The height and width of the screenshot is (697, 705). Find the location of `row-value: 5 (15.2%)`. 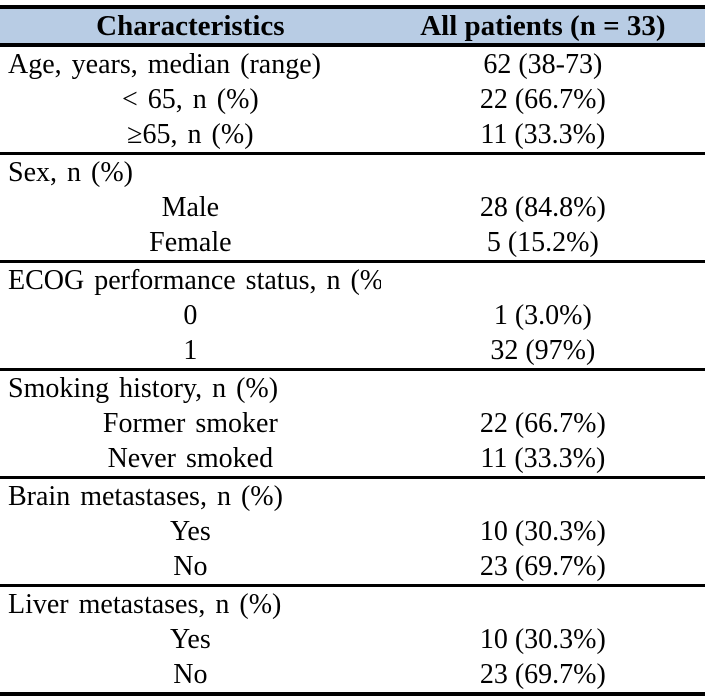

row-value: 5 (15.2%) is located at coordinates (542, 242).